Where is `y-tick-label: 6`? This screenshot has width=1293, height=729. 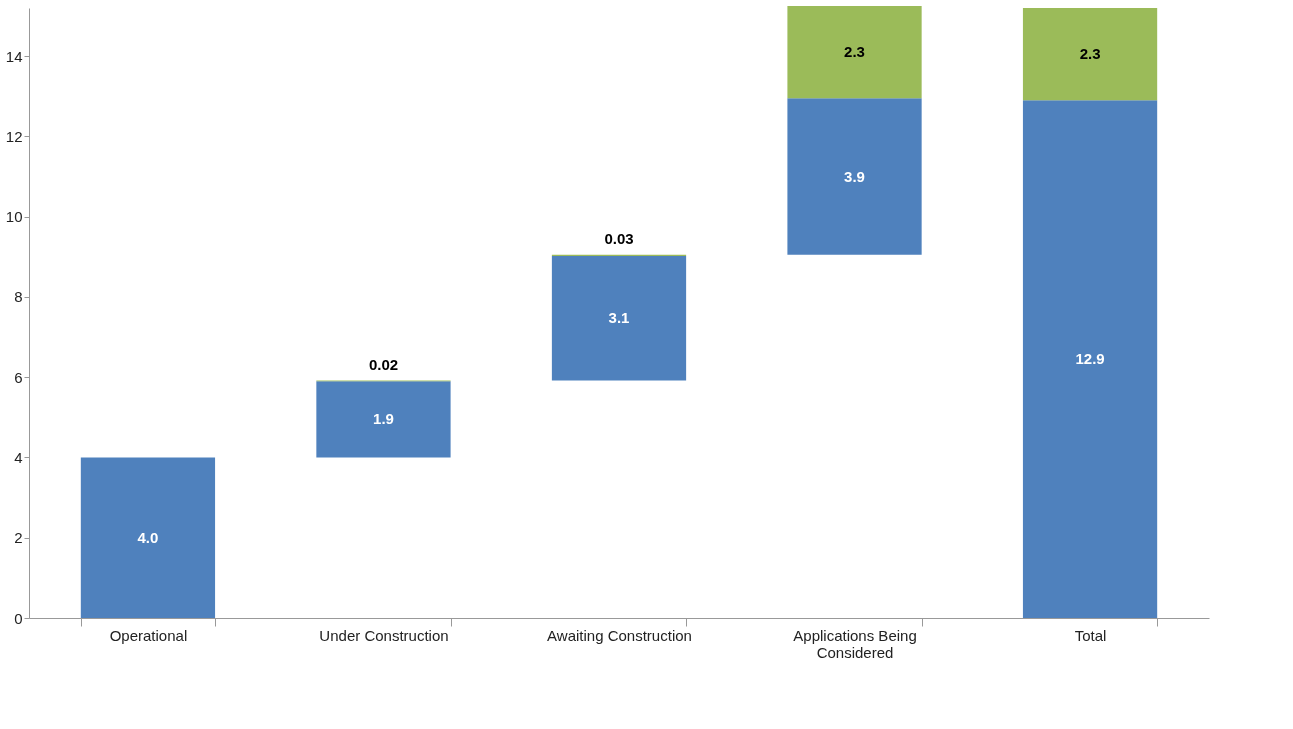 y-tick-label: 6 is located at coordinates (18, 377).